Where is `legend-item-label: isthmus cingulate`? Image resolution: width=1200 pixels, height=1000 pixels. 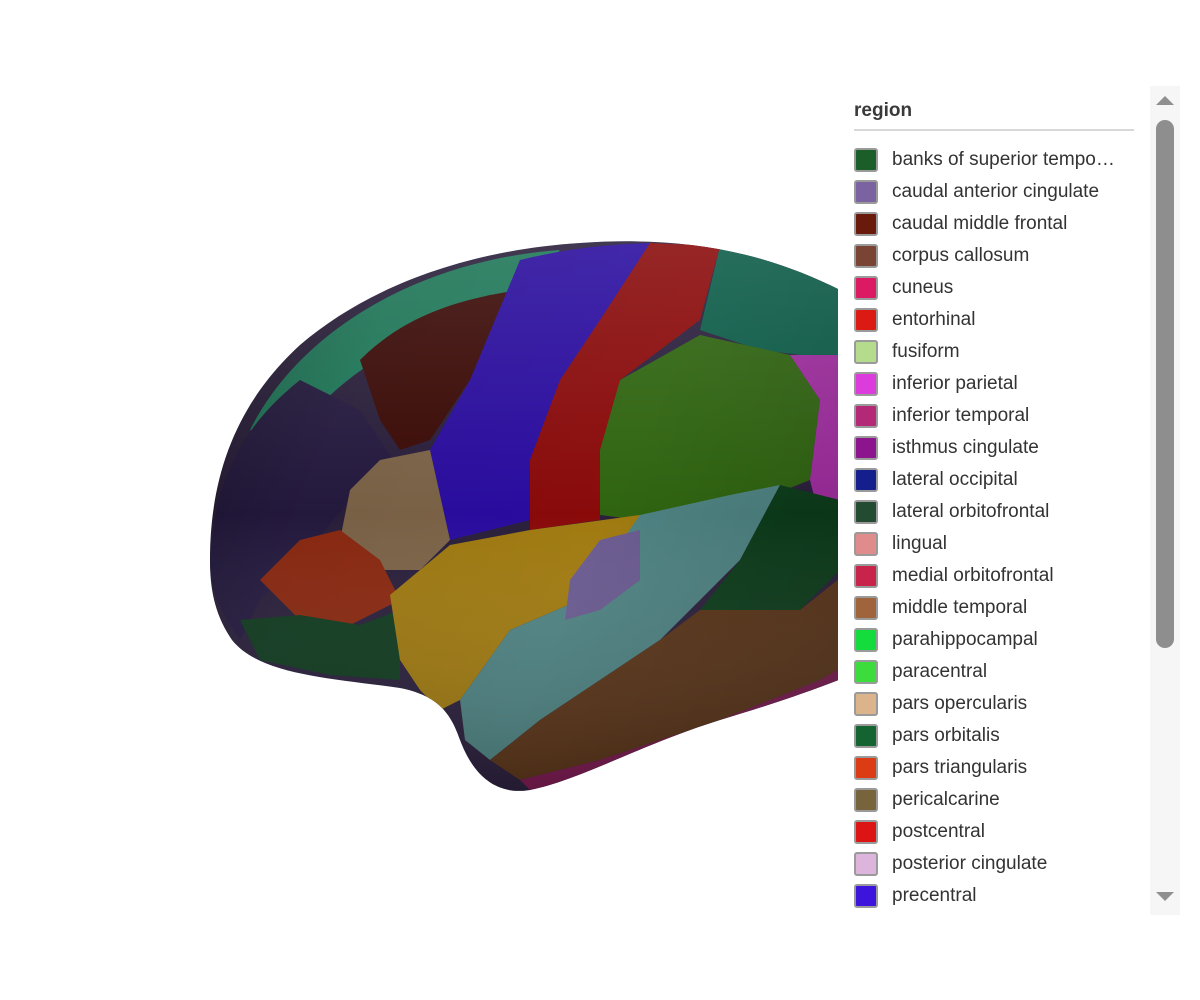
legend-item-label: isthmus cingulate is located at coordinates (965, 447).